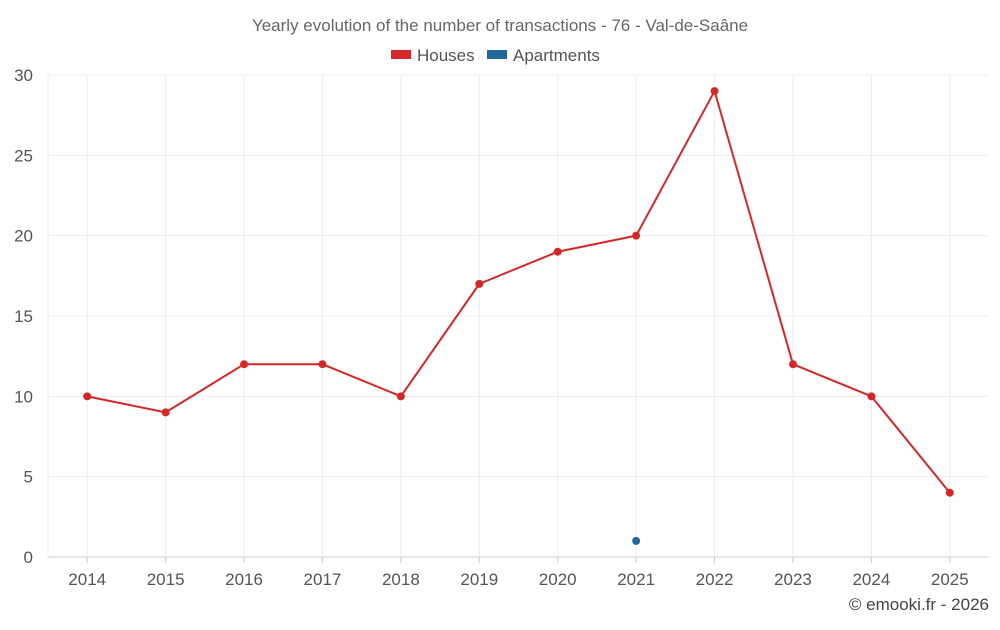 This screenshot has height=630, width=1000. I want to click on legend-item-houses: Houses, so click(433, 55).